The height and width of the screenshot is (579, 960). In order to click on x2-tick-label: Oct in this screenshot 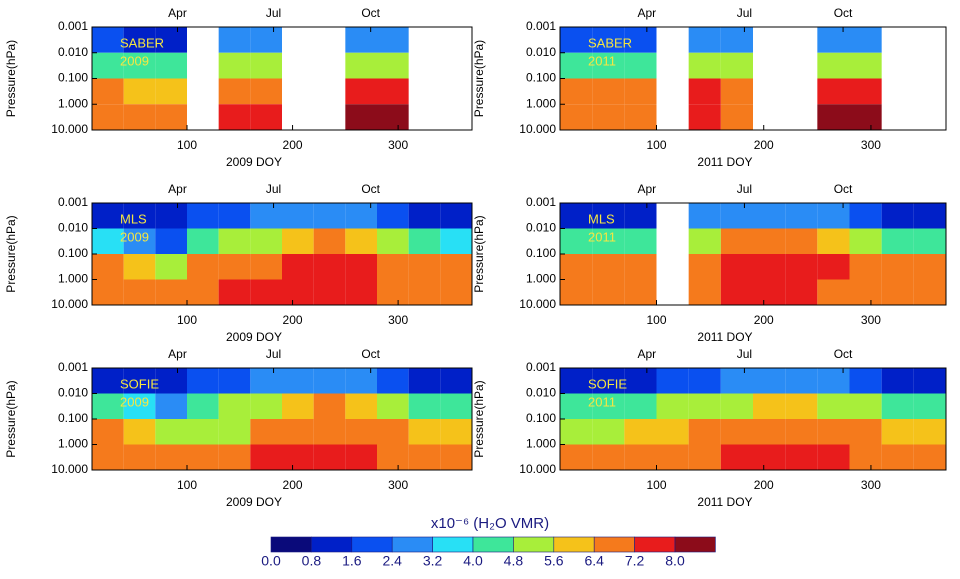, I will do `click(370, 354)`.